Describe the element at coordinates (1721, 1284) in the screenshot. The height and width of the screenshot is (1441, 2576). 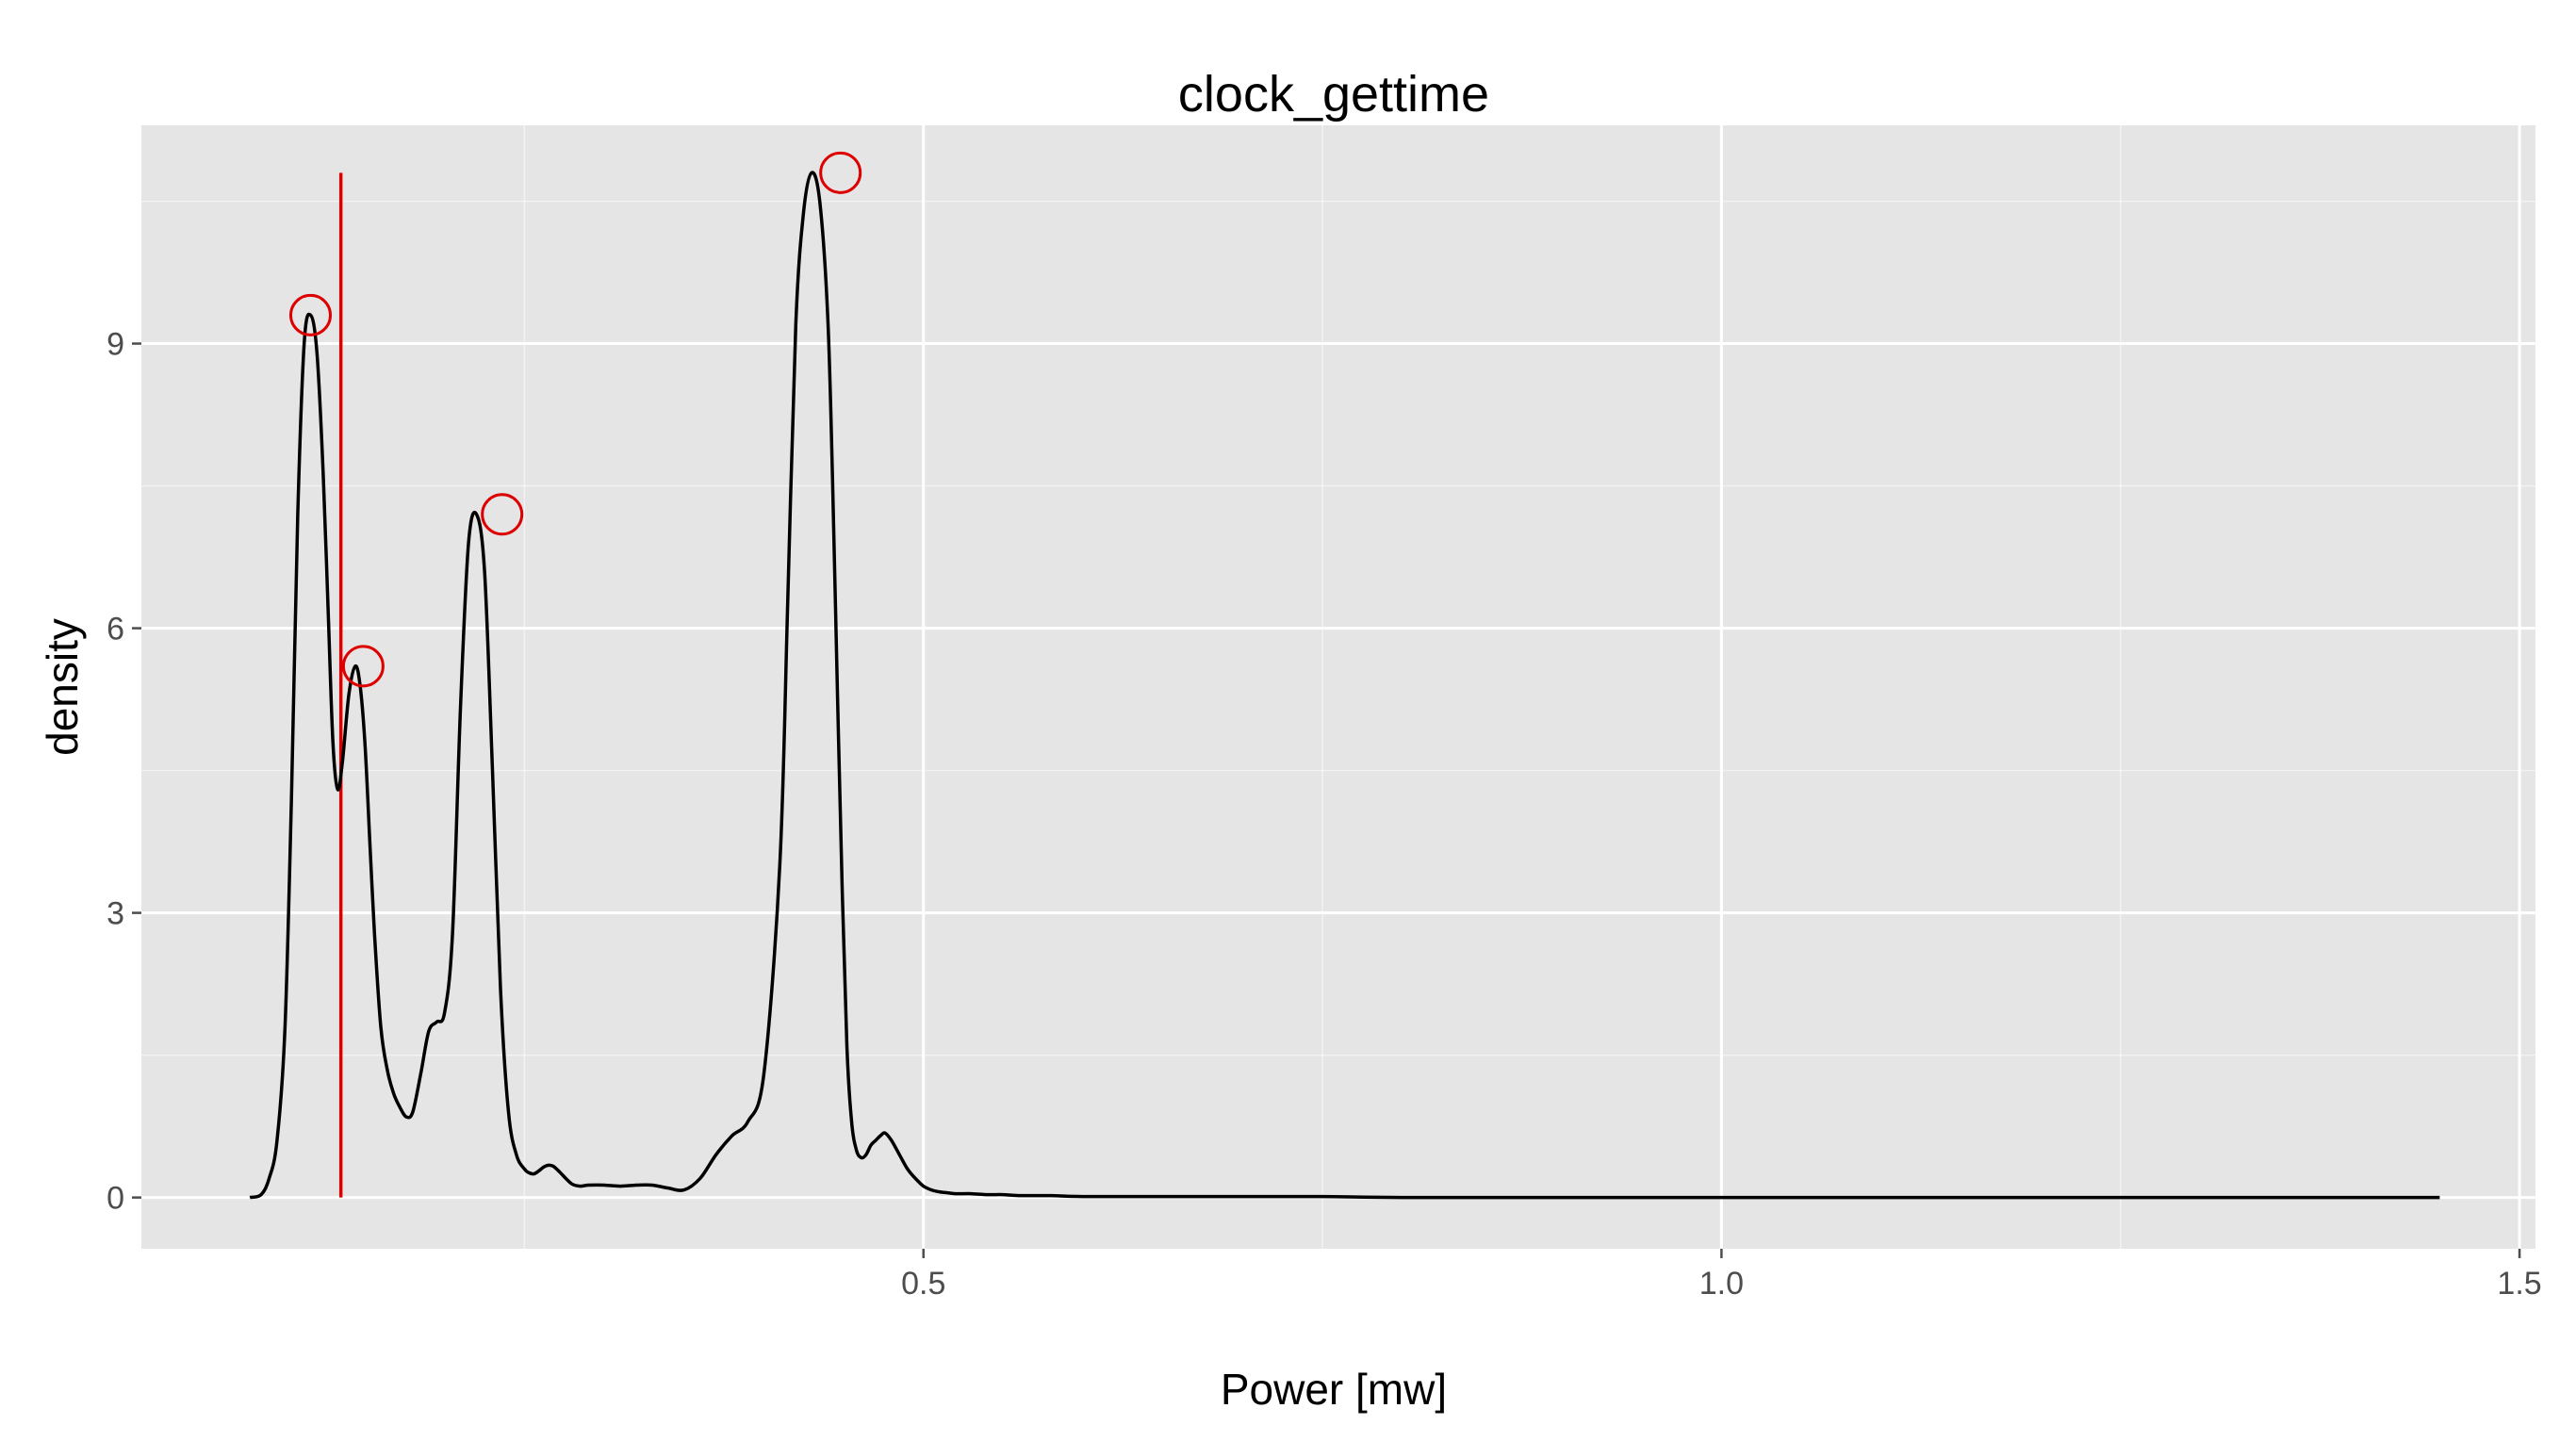
I see `x-tick-label: 1.0` at that location.